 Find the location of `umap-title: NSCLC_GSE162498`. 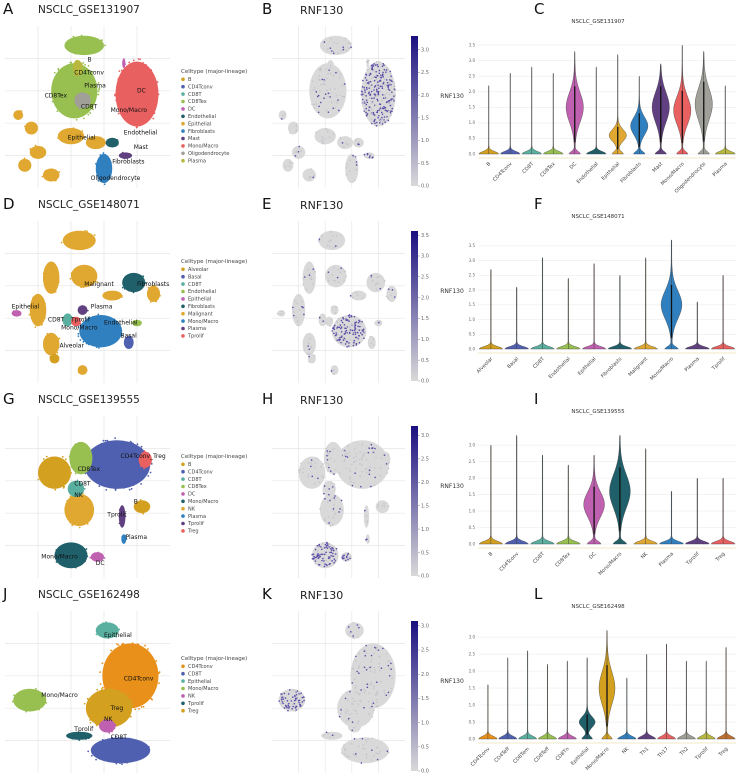

umap-title: NSCLC_GSE162498 is located at coordinates (89, 595).